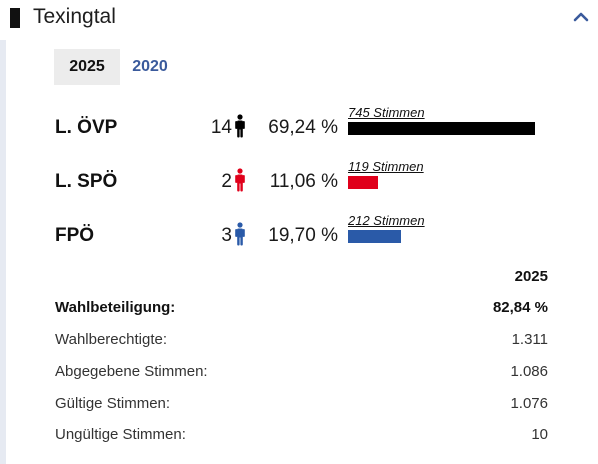 Image resolution: width=598 pixels, height=464 pixels. I want to click on stat-label: Ungültige Stimmen:, so click(120, 434).